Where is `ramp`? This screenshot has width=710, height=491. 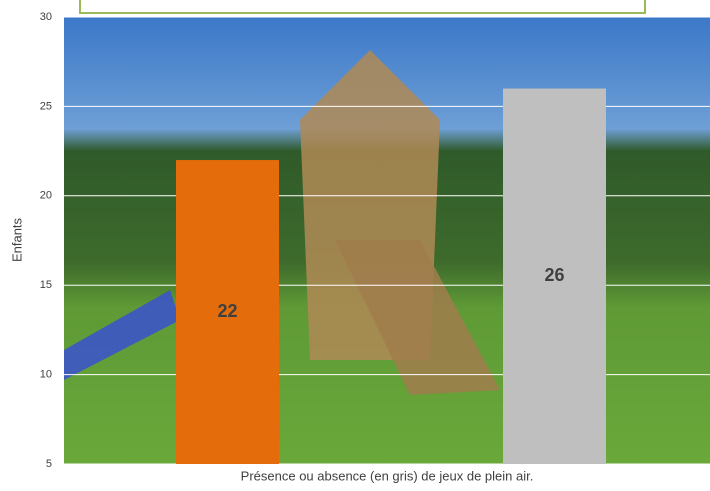 ramp is located at coordinates (417, 317).